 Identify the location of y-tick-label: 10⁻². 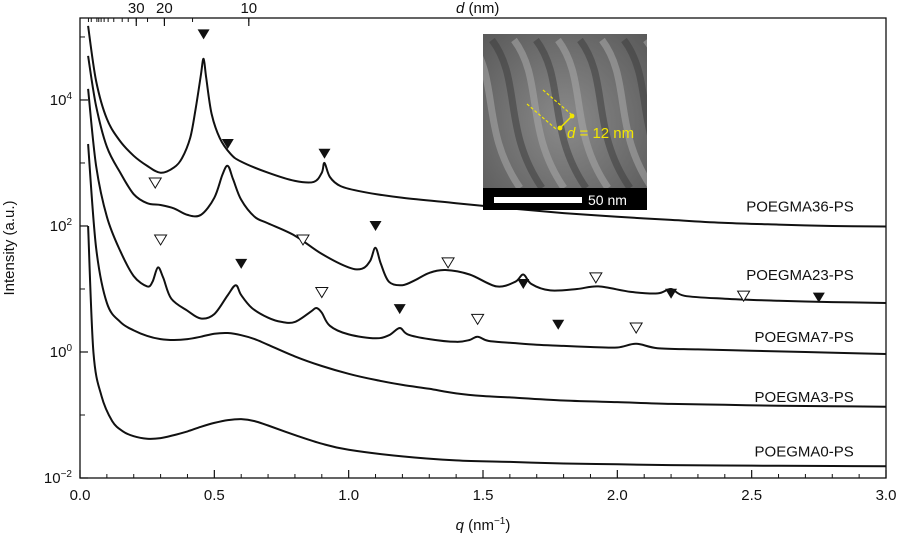
(58, 478).